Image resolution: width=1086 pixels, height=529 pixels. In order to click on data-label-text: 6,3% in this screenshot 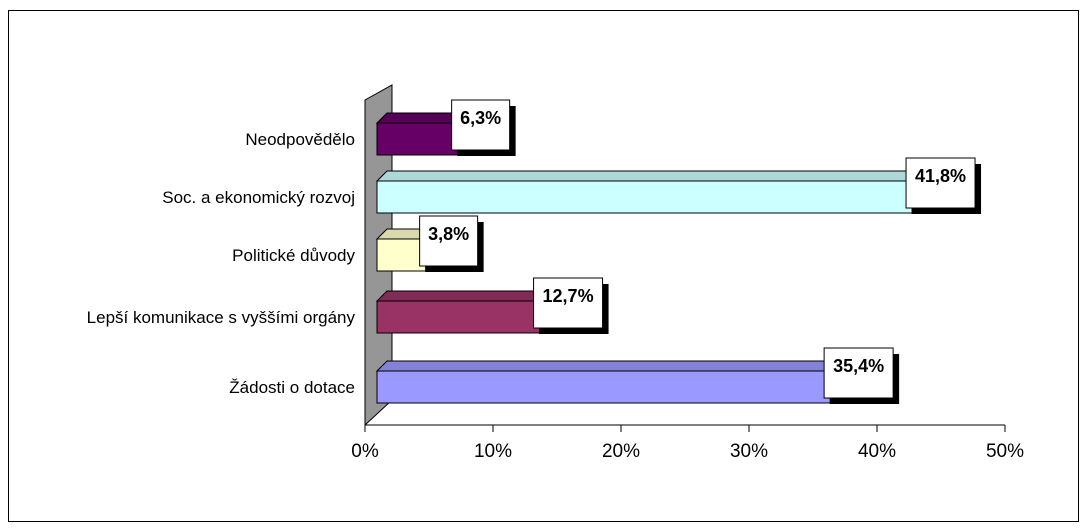, I will do `click(480, 118)`.